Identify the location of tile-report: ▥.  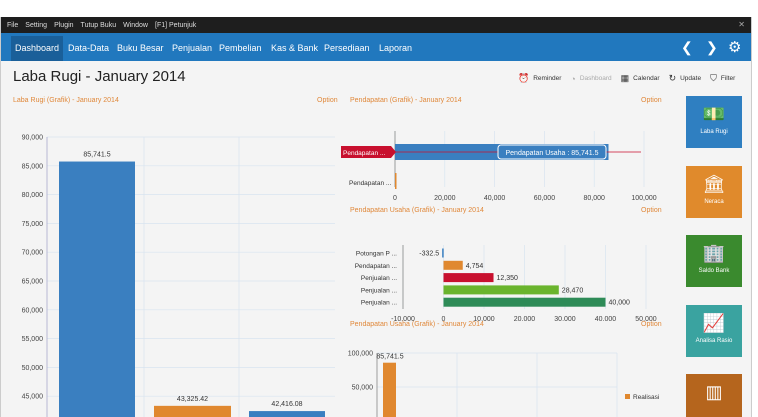
(714, 395).